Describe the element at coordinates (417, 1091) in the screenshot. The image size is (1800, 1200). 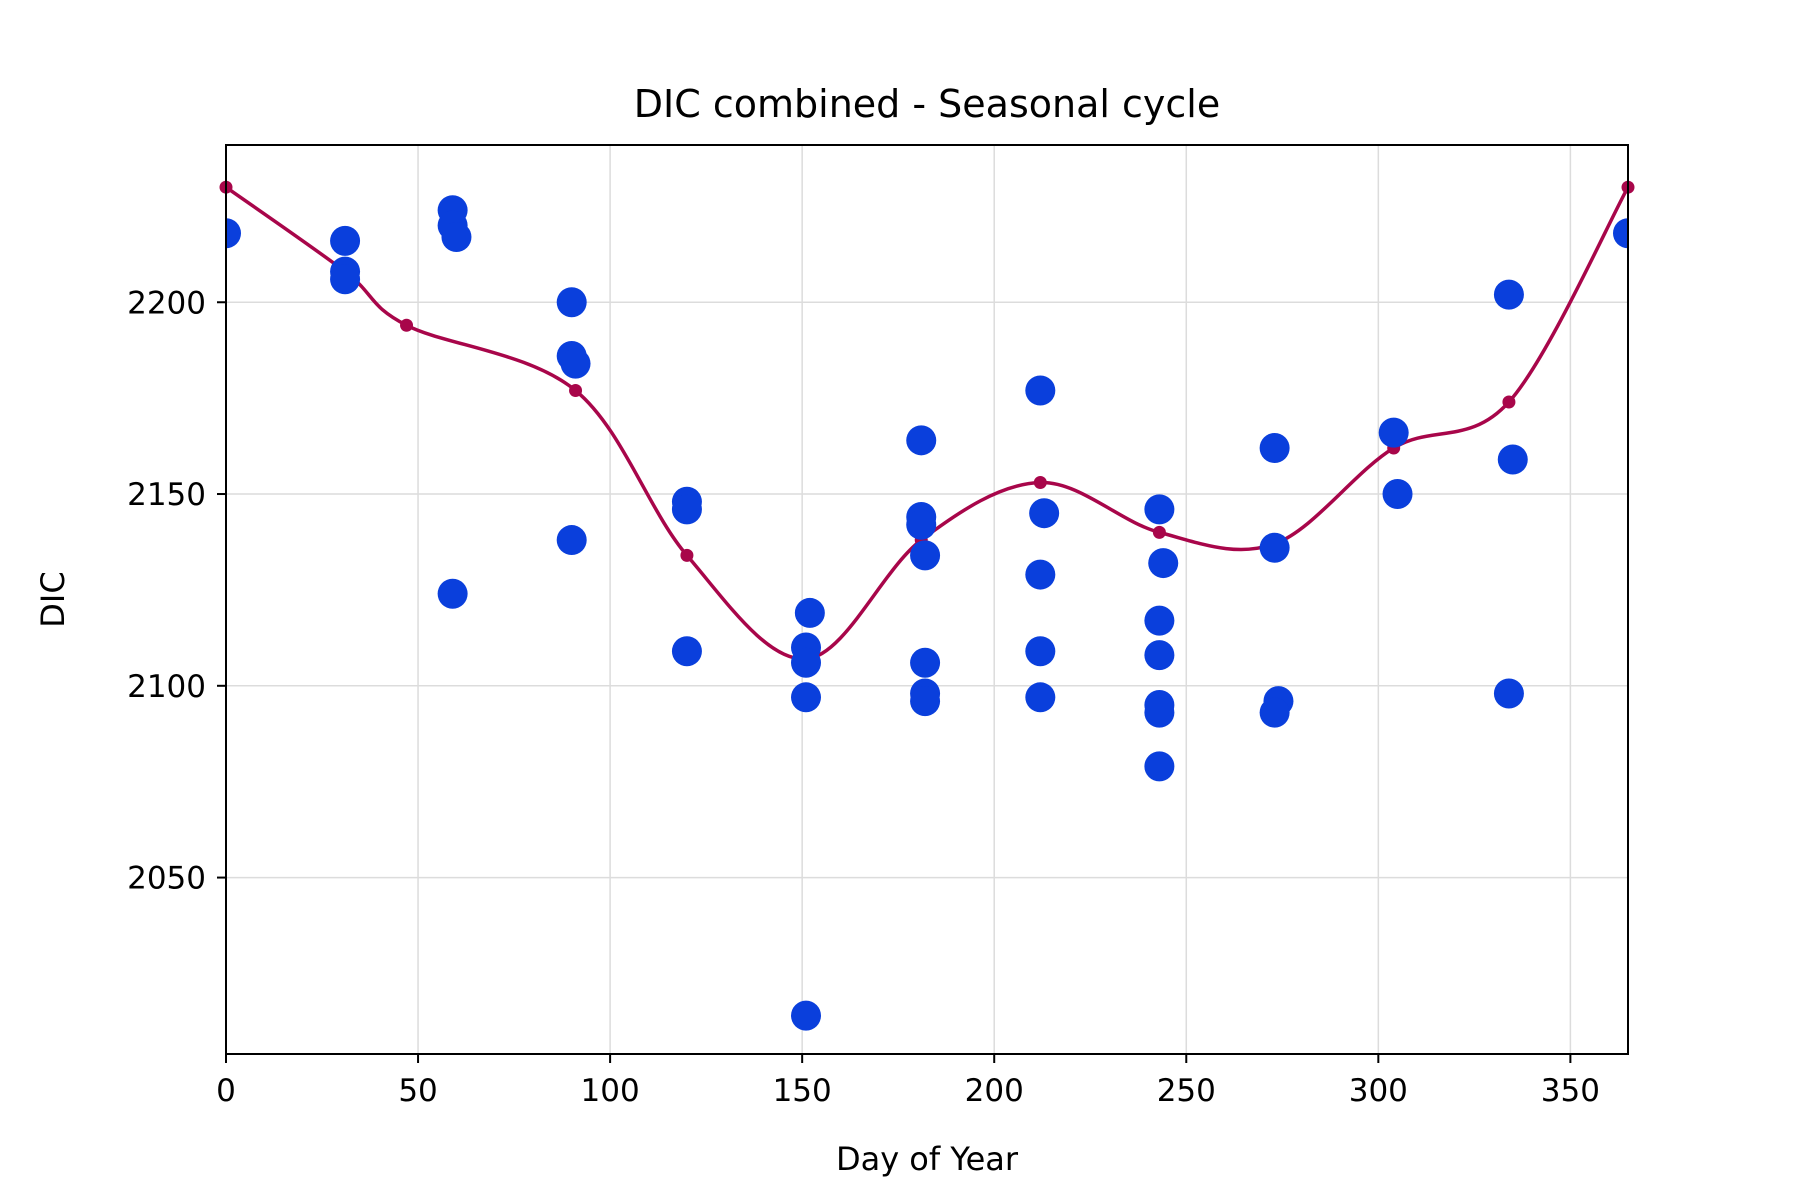
I see `x-tick-label: 50` at that location.